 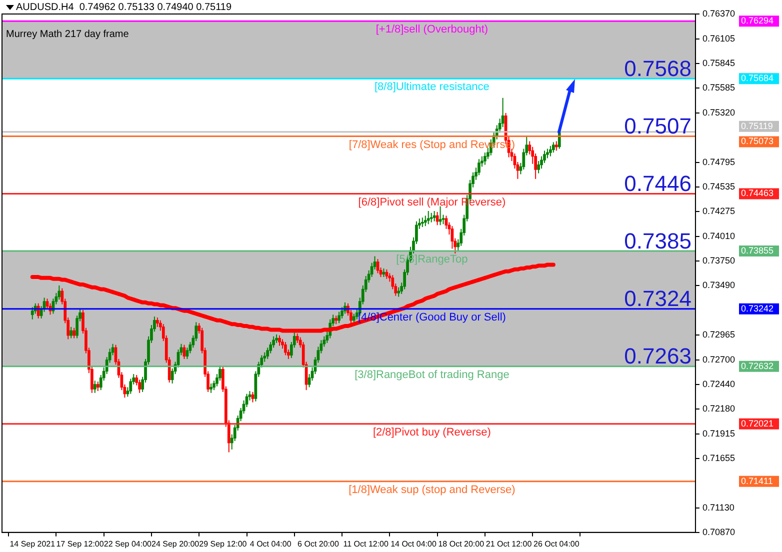 What do you see at coordinates (719, 457) in the screenshot?
I see `y-tick-label: 0.71655` at bounding box center [719, 457].